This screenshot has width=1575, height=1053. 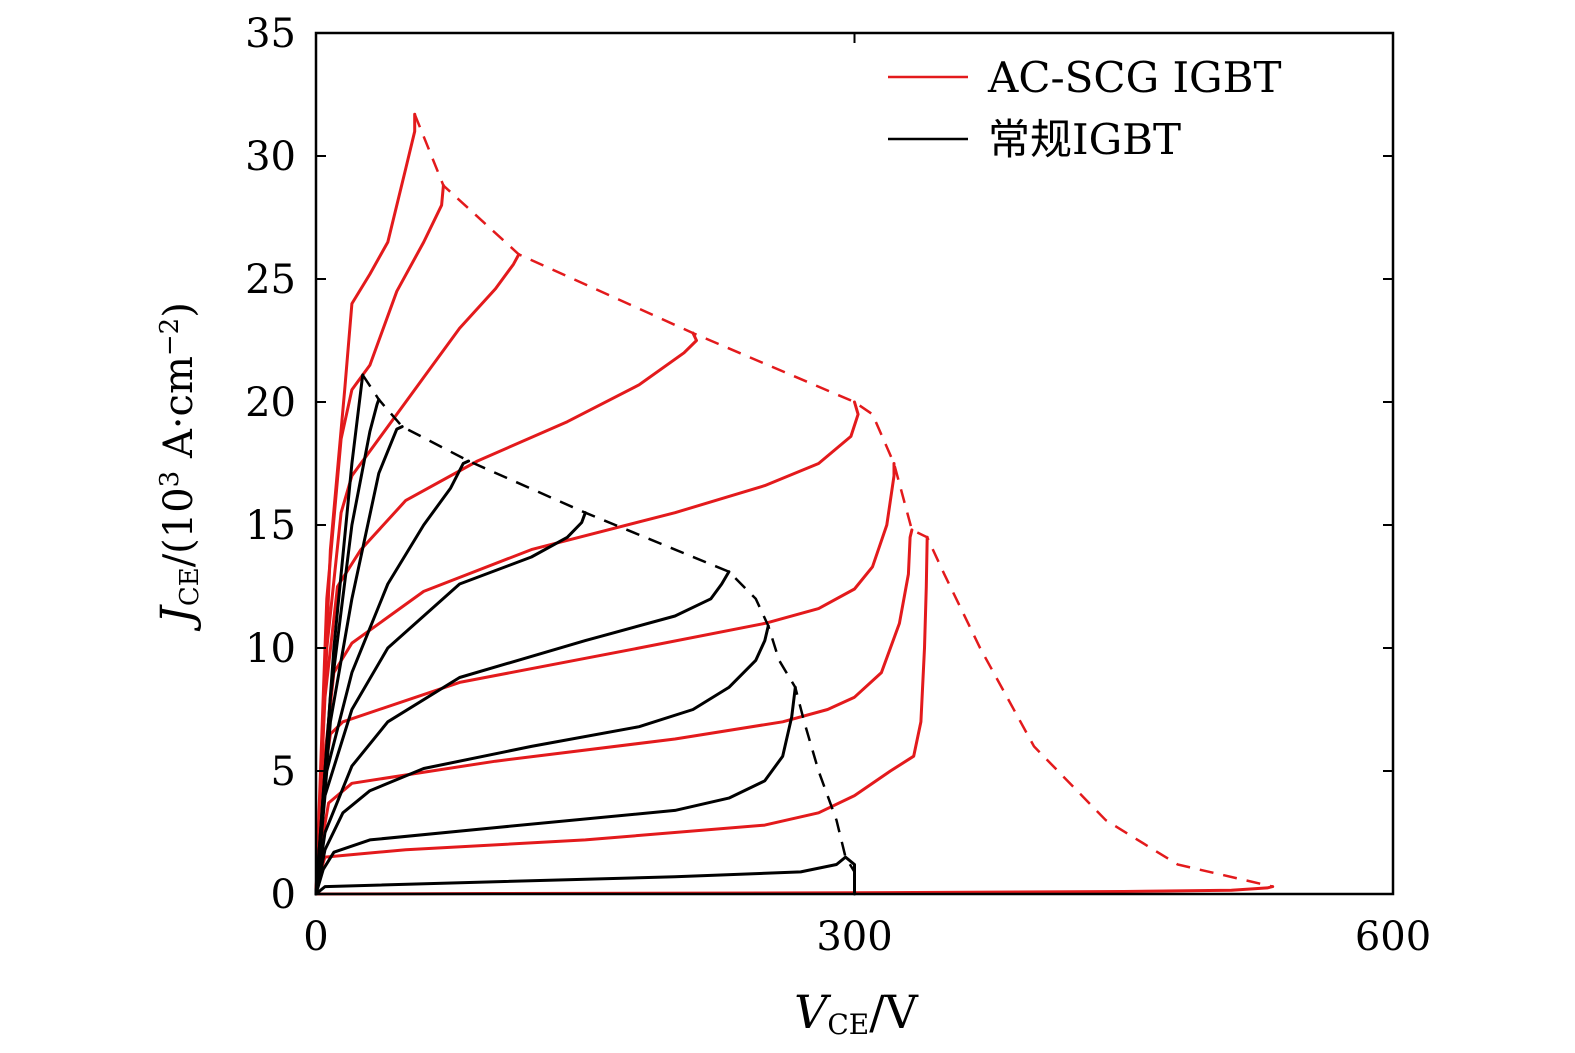 I want to click on y-axis-label-unit-mid: A·cm, so click(x=179, y=413).